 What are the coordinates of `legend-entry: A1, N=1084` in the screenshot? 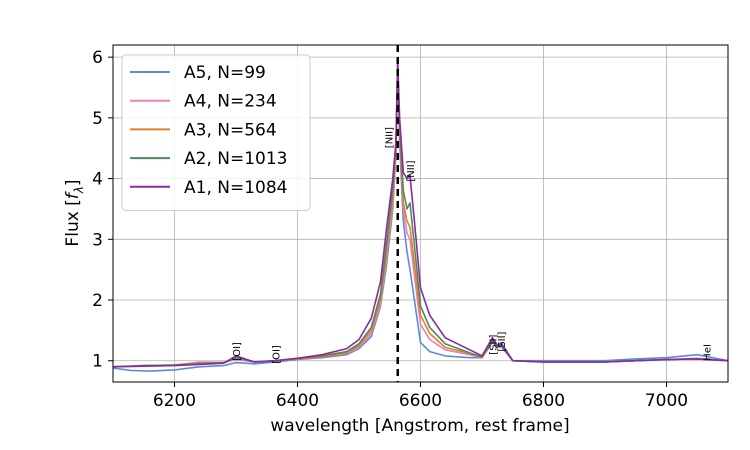 It's located at (235, 188).